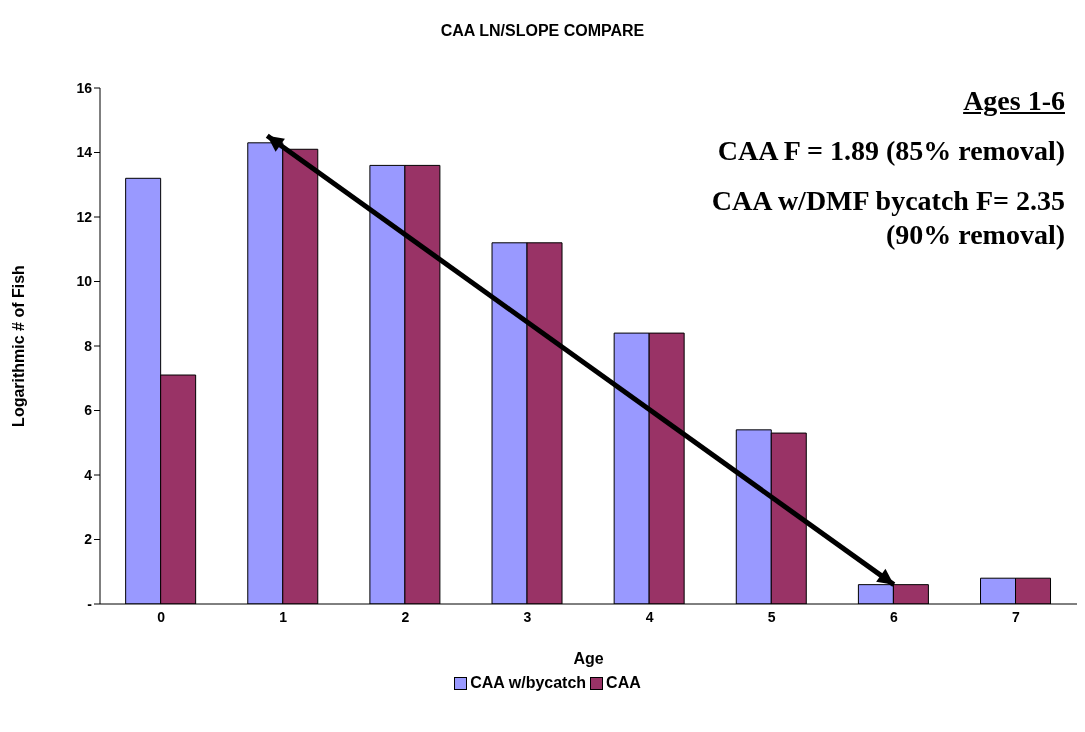 This screenshot has height=732, width=1085. I want to click on y-tick-label: 8, so click(88, 345).